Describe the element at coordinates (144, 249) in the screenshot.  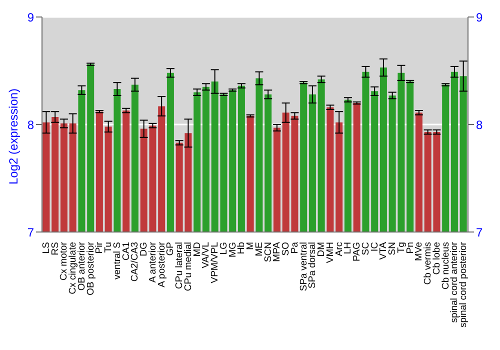
I see `x-tick-label: DG` at that location.